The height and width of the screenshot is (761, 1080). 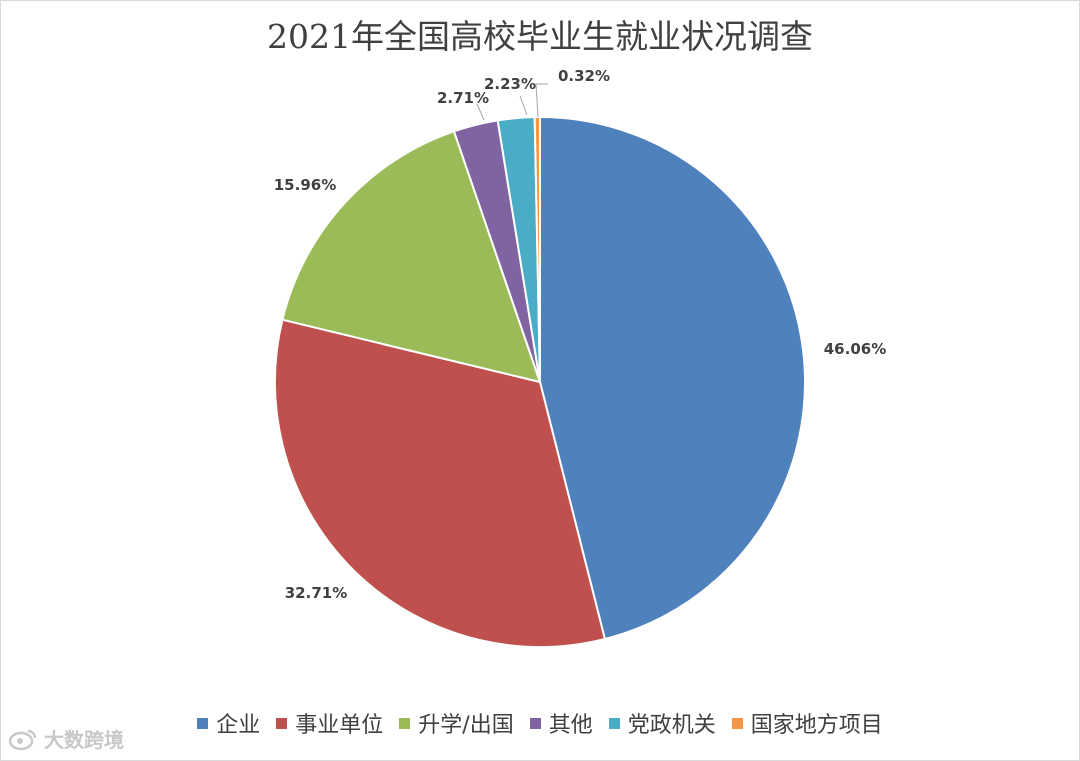 I want to click on legend-label: 事业单位, so click(x=339, y=725).